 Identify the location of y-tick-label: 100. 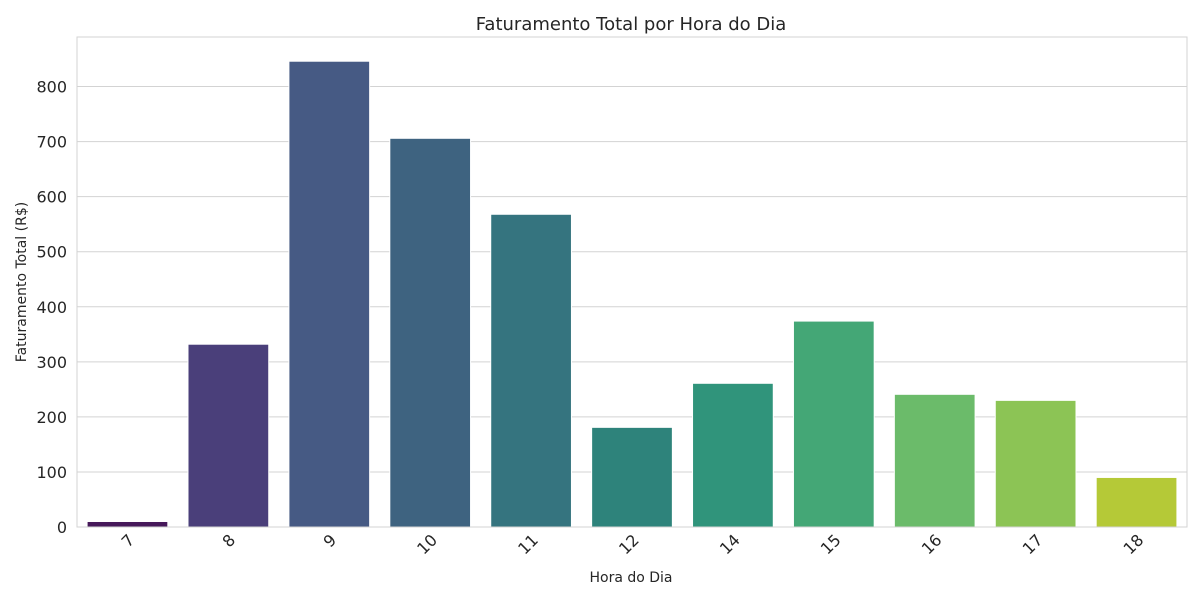
(51, 472).